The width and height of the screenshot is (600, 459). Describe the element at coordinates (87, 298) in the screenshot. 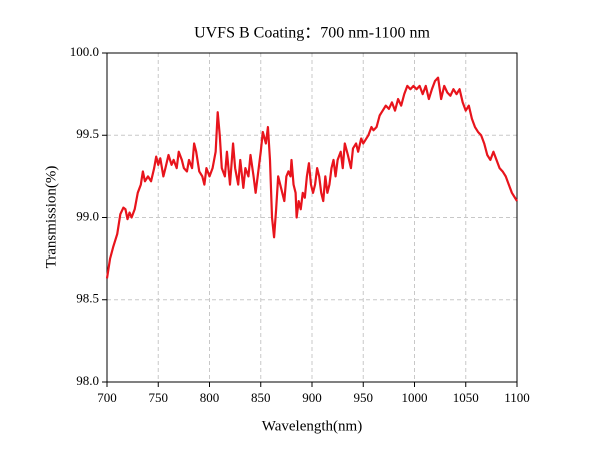

I see `y-tick-label: 98.5` at that location.